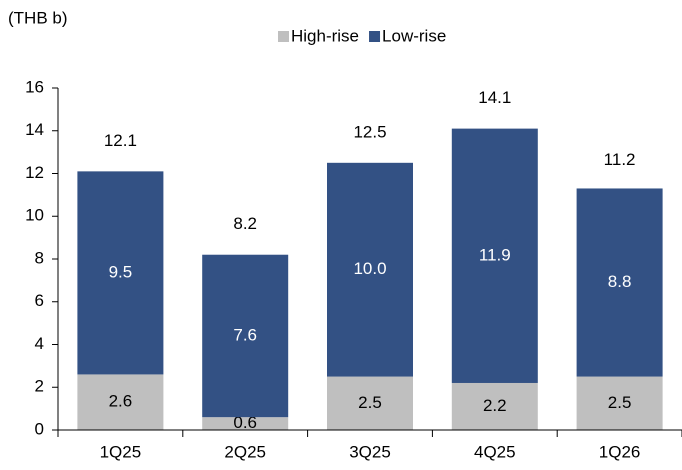  Describe the element at coordinates (34, 86) in the screenshot. I see `y-tick-label: 16` at that location.